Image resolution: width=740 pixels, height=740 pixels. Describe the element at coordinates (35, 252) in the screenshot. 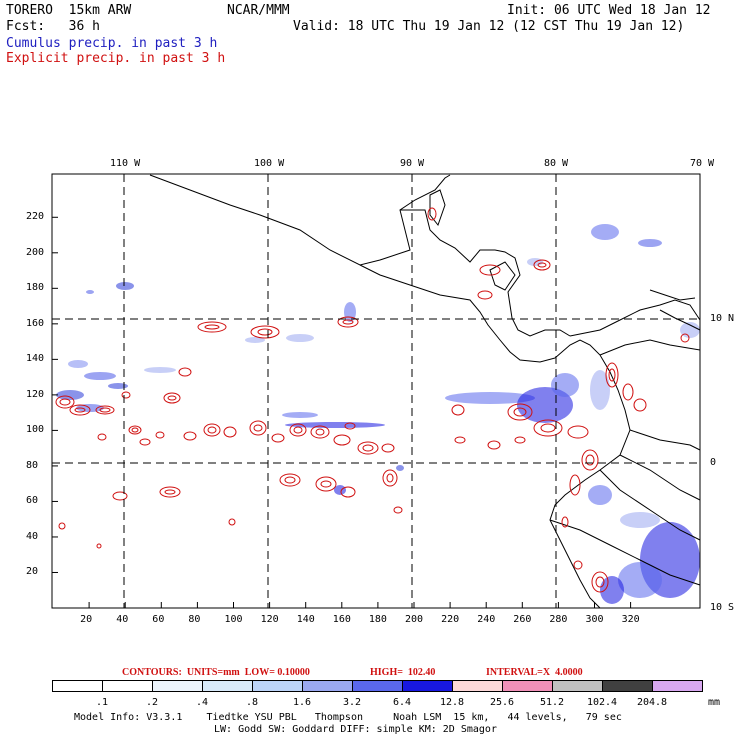

I see `y-tick-label: 200` at that location.